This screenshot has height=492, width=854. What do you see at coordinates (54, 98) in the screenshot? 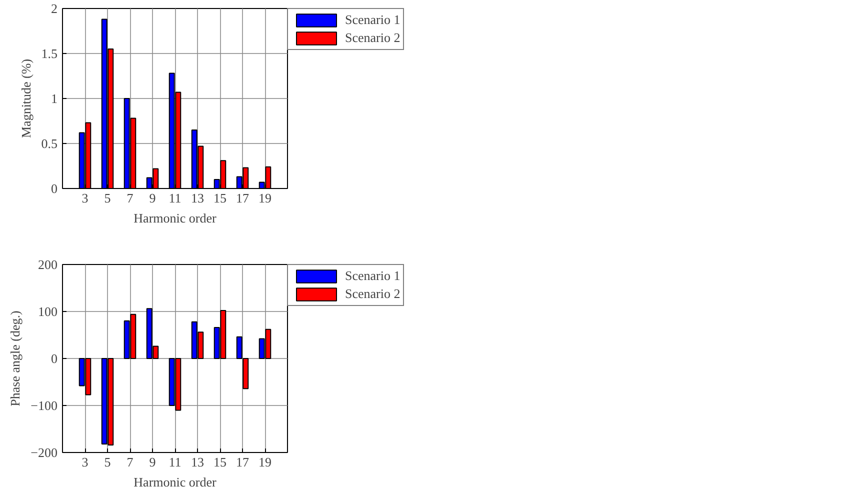
I see `y-tick-label: 1` at bounding box center [54, 98].